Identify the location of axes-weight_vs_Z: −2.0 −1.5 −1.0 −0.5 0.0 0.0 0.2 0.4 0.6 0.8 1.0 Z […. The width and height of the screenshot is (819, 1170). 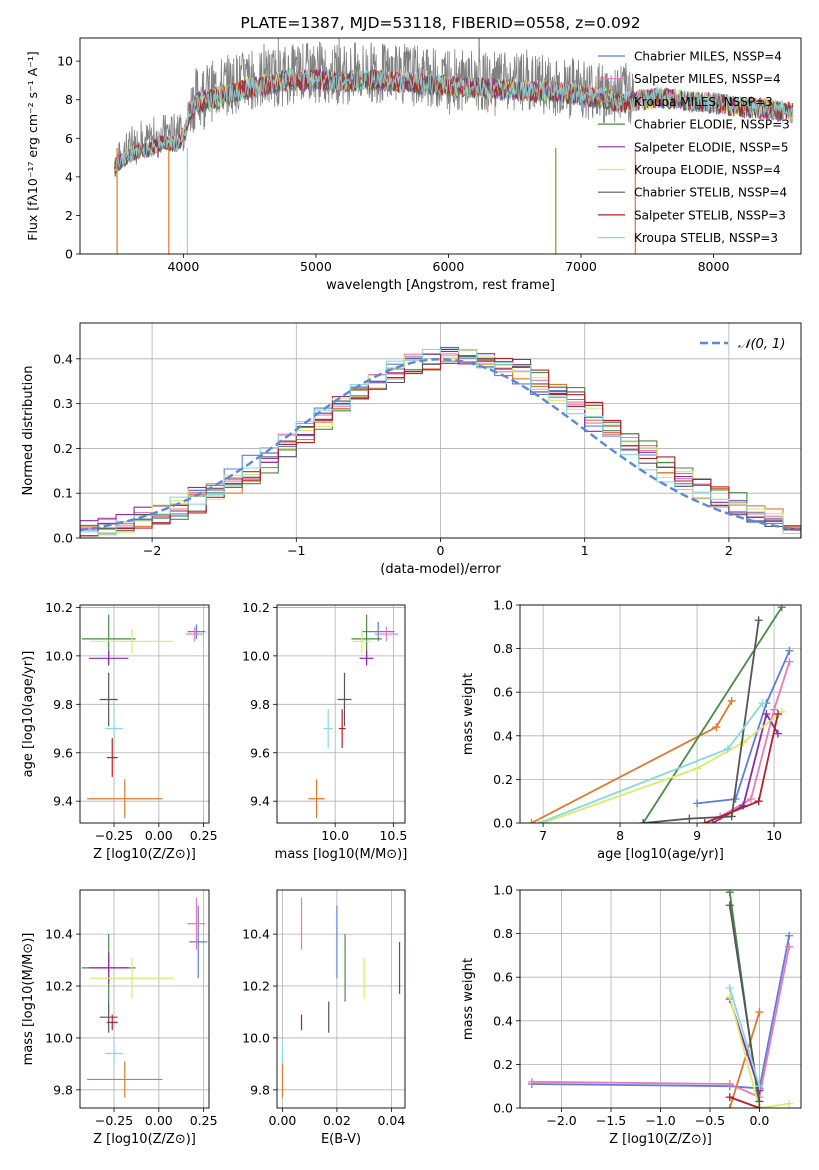
(631, 1015).